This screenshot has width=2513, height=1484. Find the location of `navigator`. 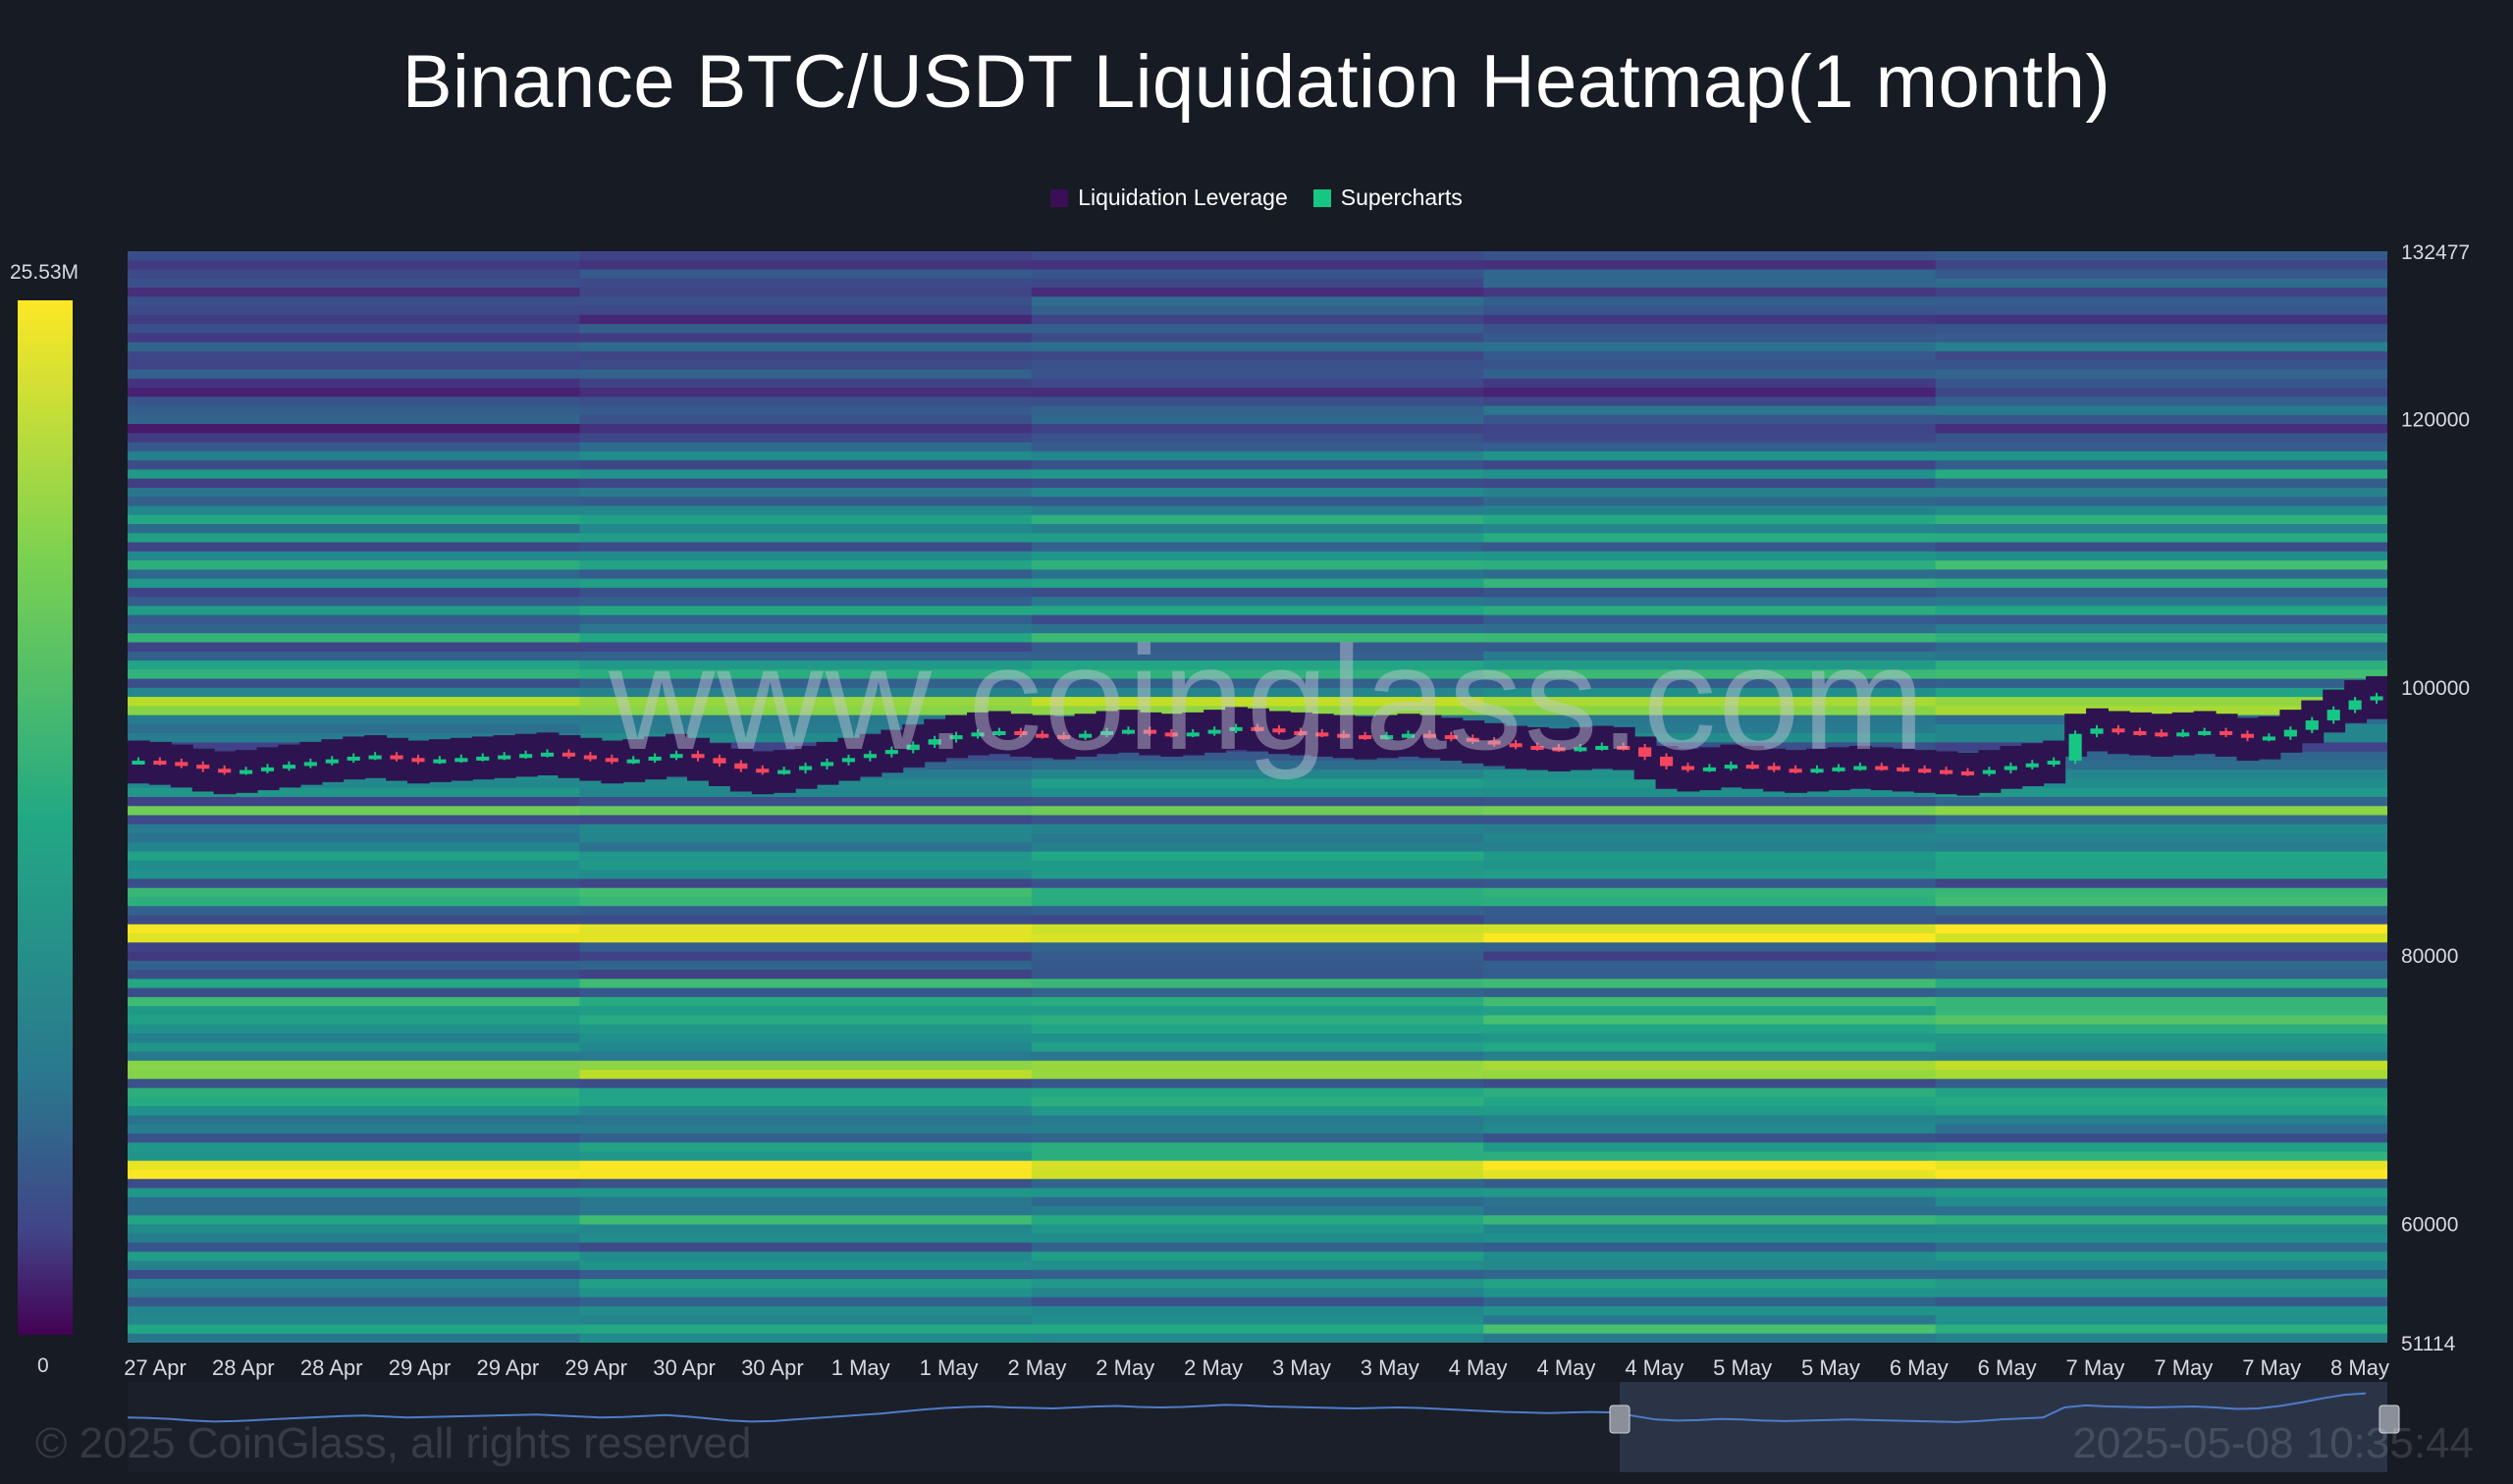

navigator is located at coordinates (1264, 1427).